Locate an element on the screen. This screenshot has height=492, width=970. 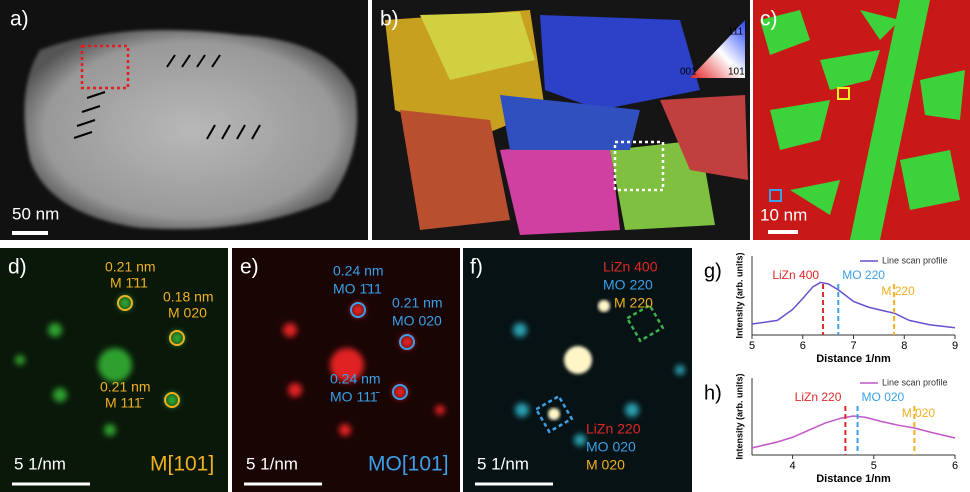
panel-label: d) is located at coordinates (17, 267).